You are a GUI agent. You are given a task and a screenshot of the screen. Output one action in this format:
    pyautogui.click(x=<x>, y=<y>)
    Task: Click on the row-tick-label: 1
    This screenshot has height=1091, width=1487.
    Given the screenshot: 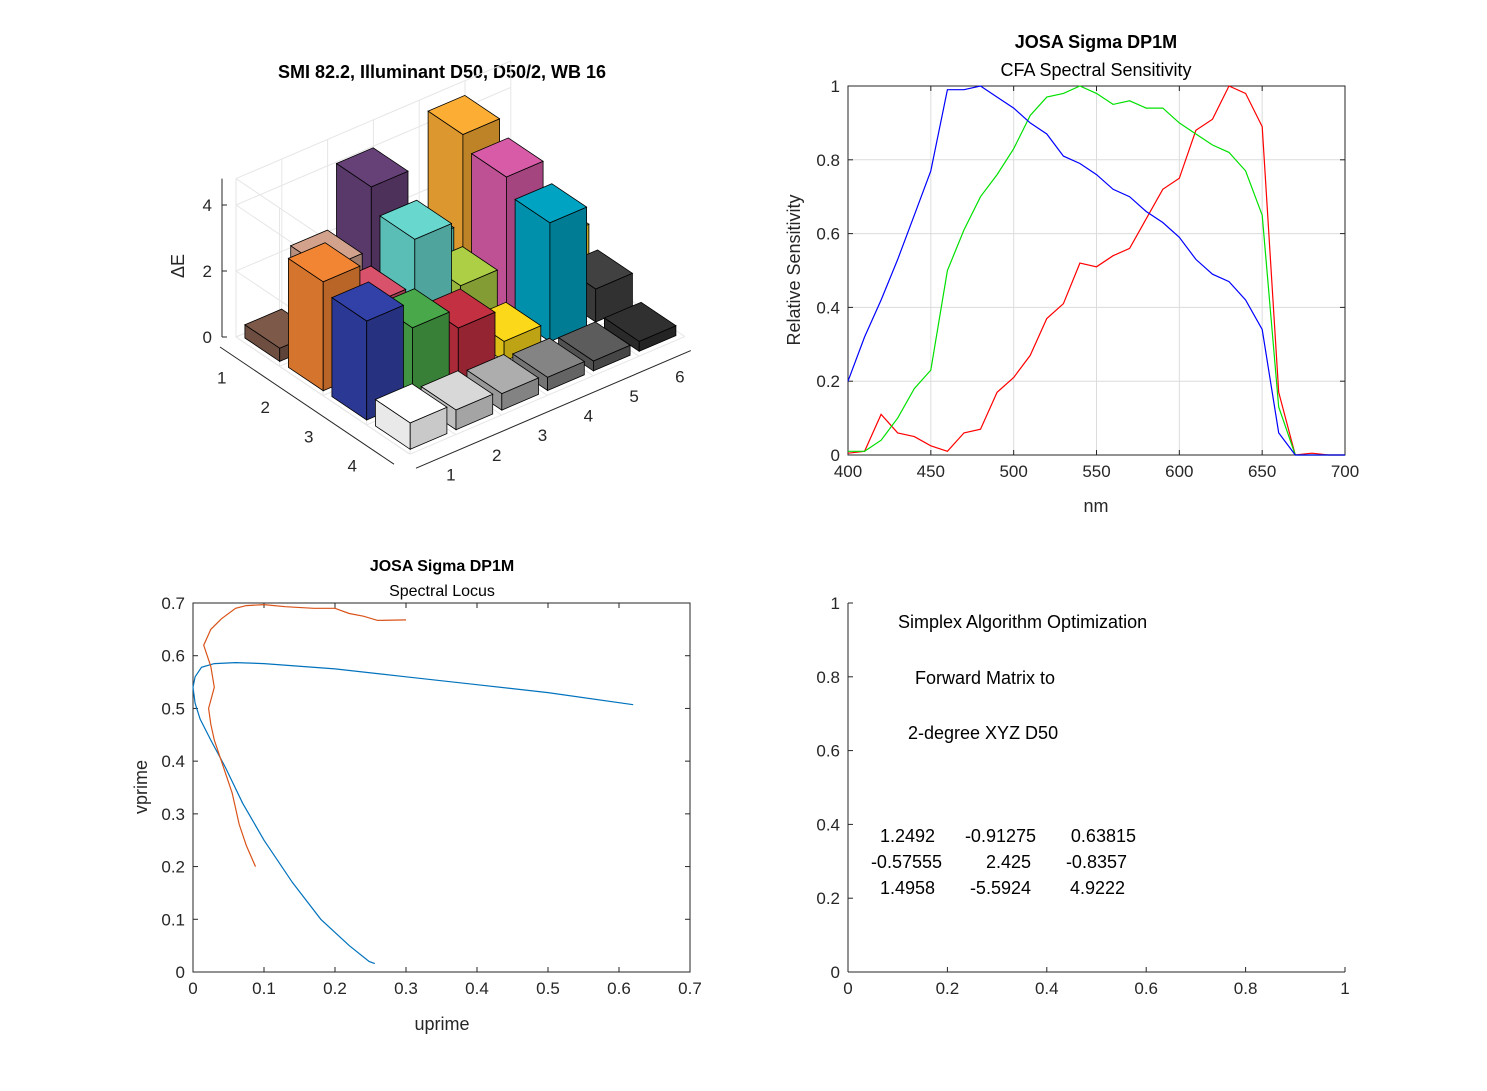 What is the action you would take?
    pyautogui.click(x=221, y=378)
    